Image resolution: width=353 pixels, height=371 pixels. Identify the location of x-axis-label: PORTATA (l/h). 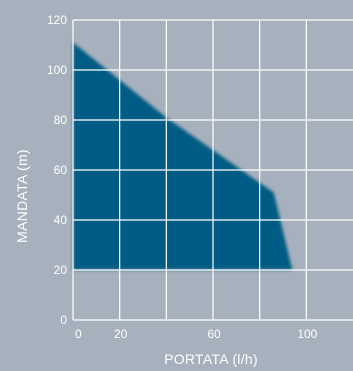
(211, 359).